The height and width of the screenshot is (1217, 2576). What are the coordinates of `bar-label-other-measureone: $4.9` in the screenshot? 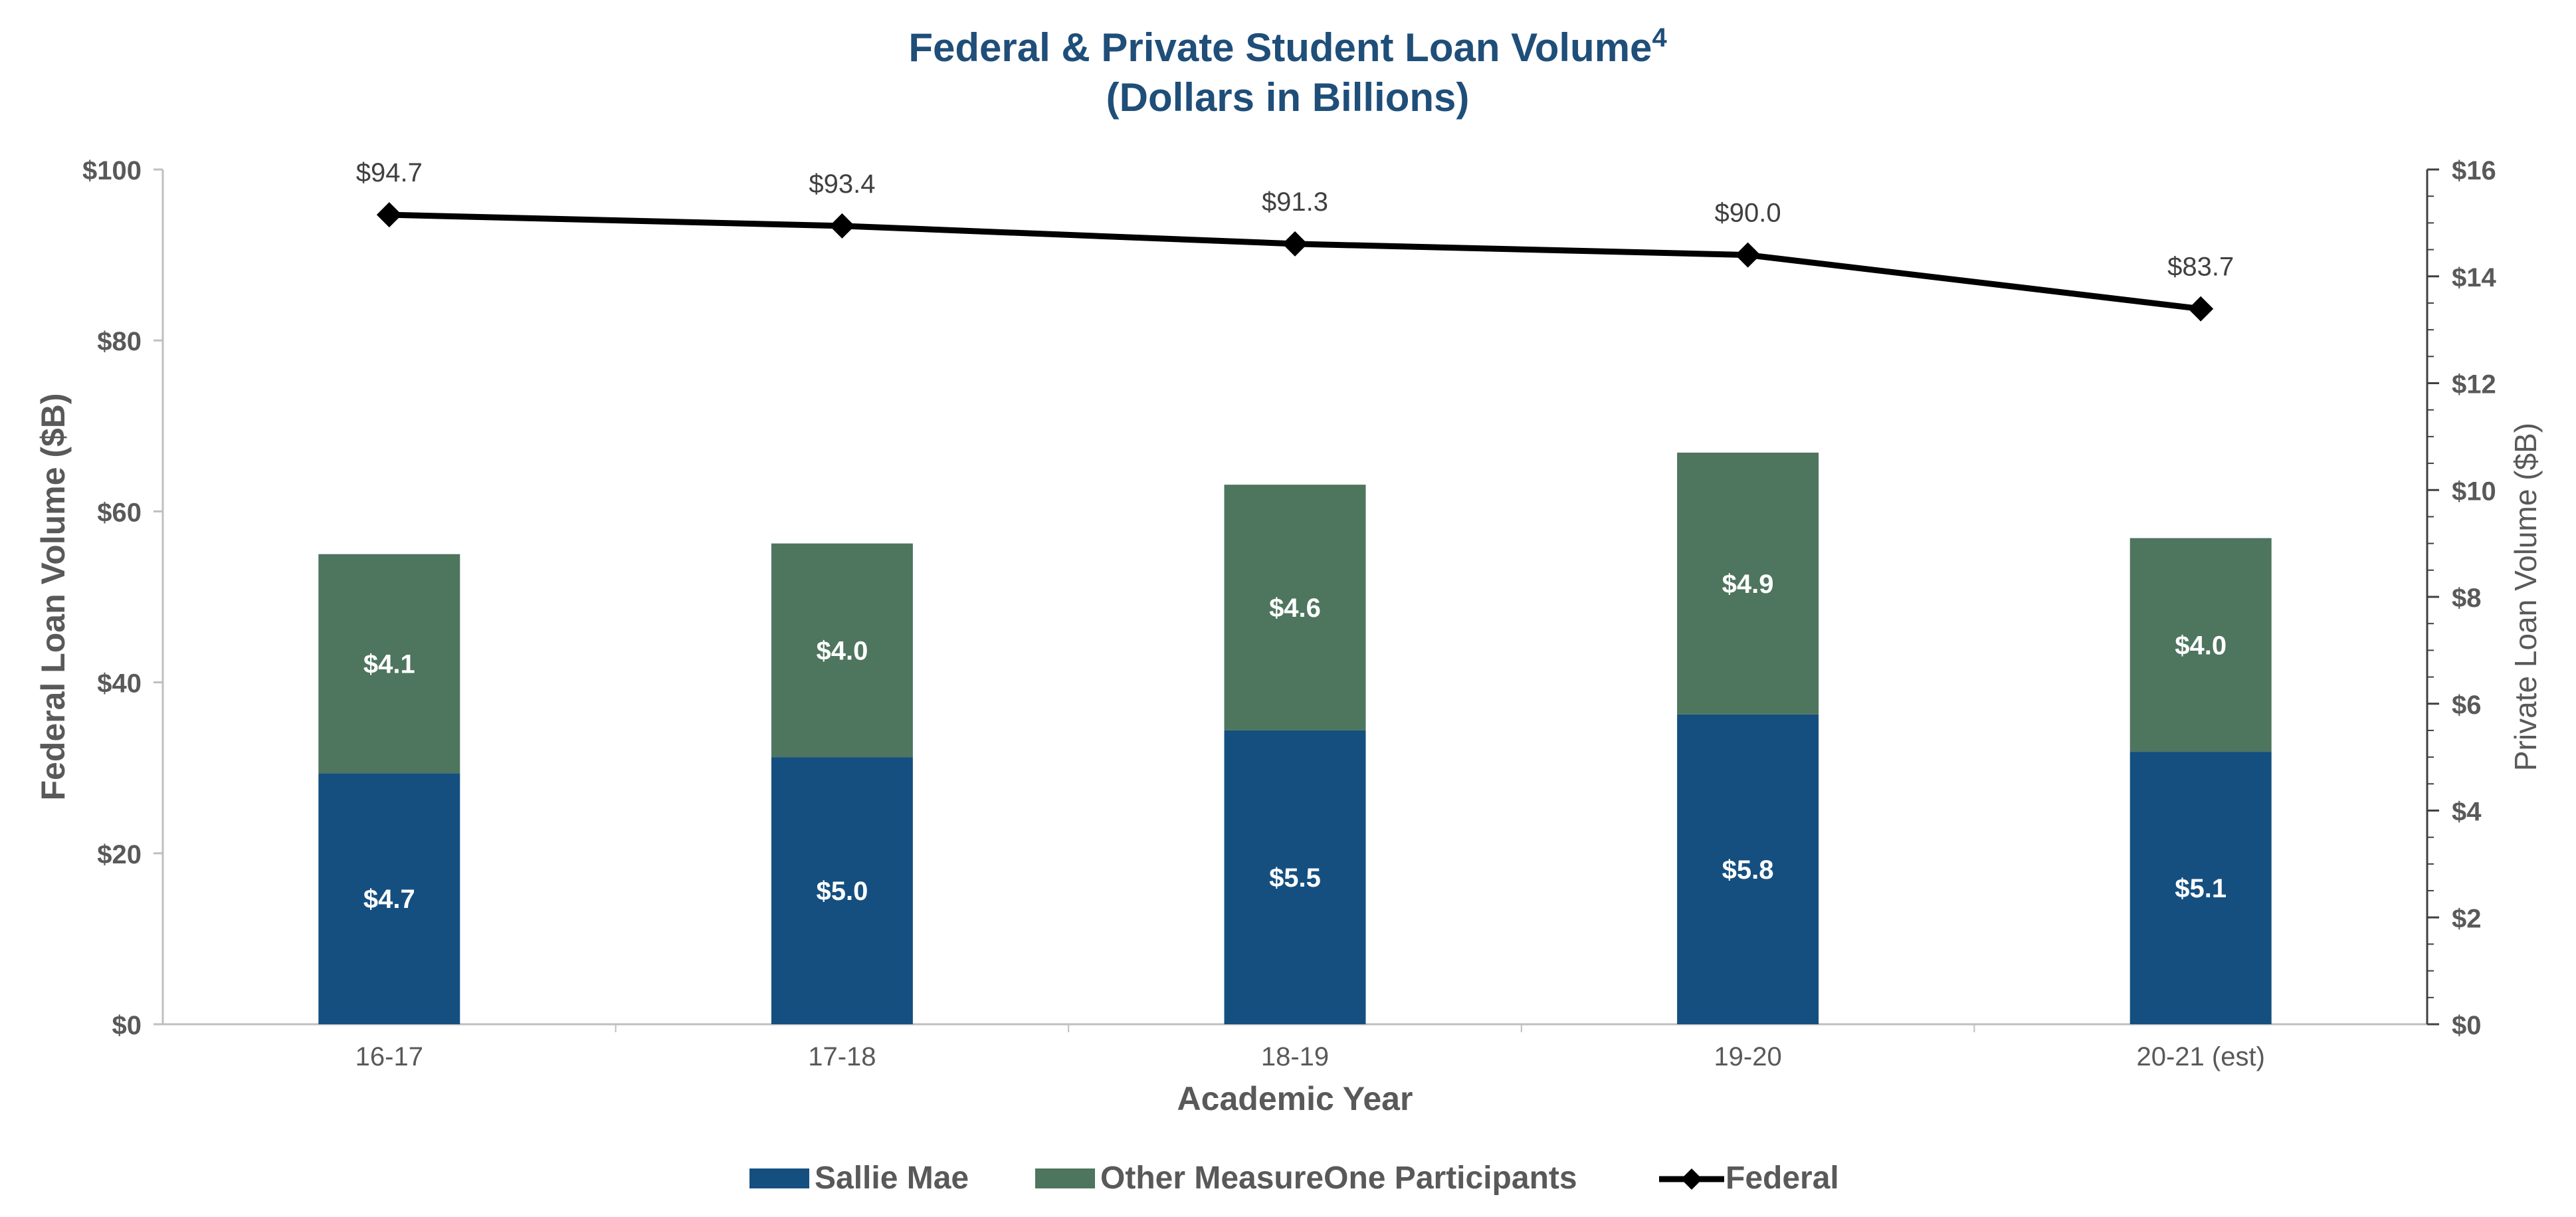 It's located at (1748, 585).